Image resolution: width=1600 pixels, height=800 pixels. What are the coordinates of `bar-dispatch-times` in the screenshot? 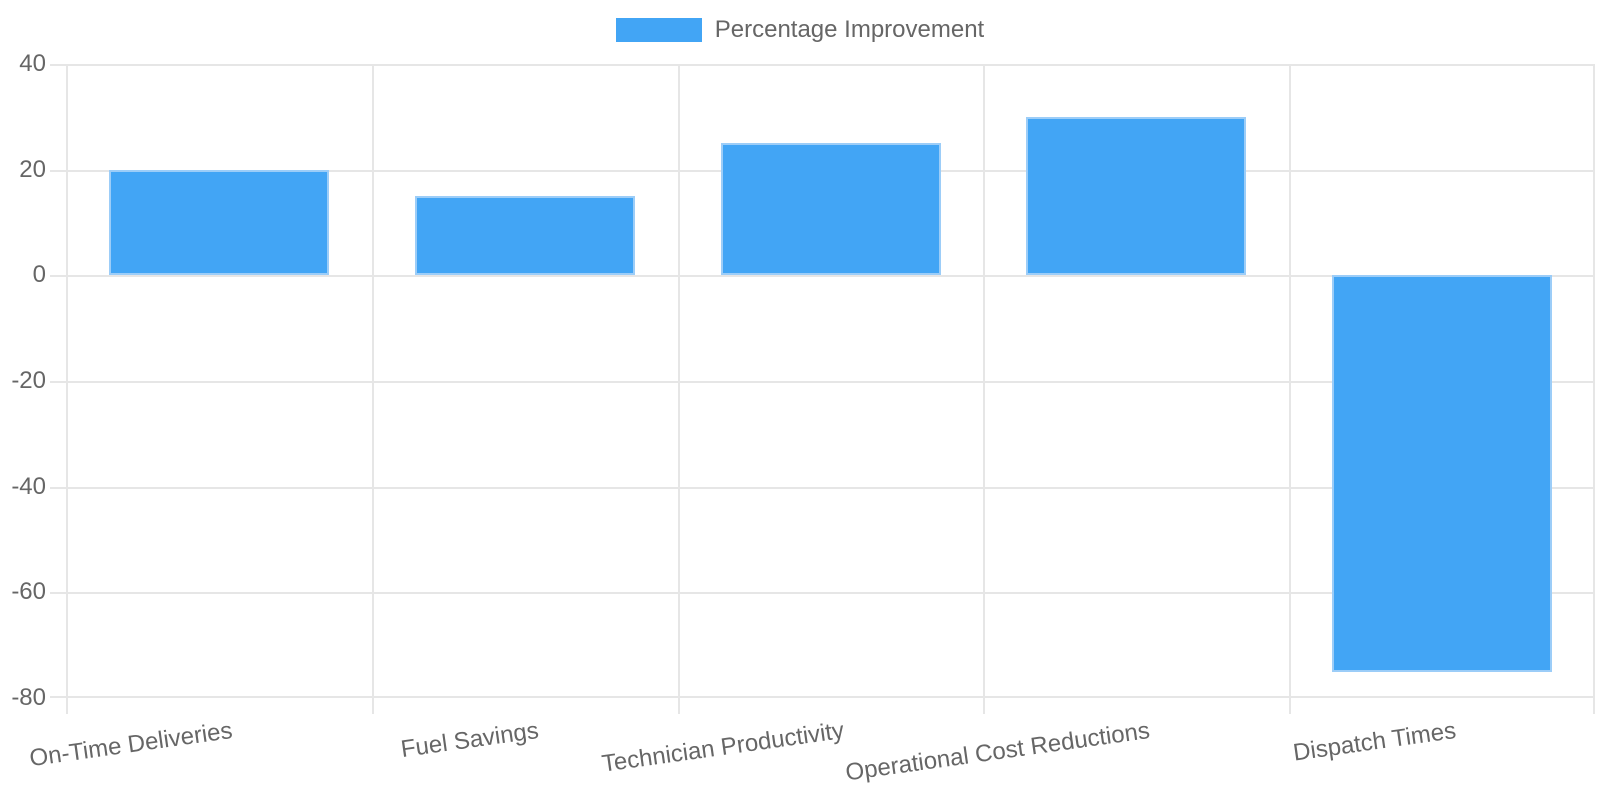 It's located at (1442, 473).